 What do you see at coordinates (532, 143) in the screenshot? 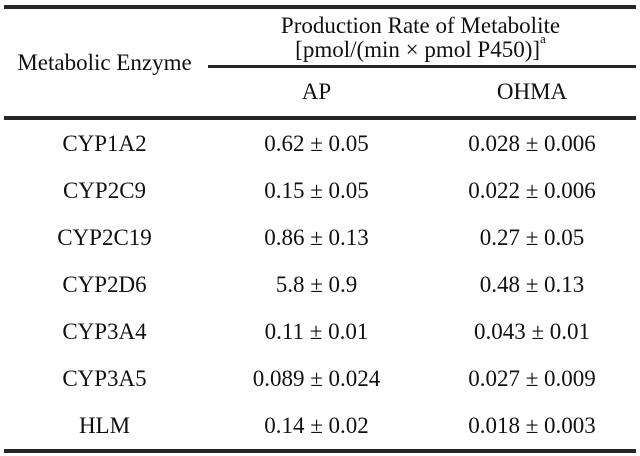
I see `ohma-value-cell: 0.028 ± 0.006` at bounding box center [532, 143].